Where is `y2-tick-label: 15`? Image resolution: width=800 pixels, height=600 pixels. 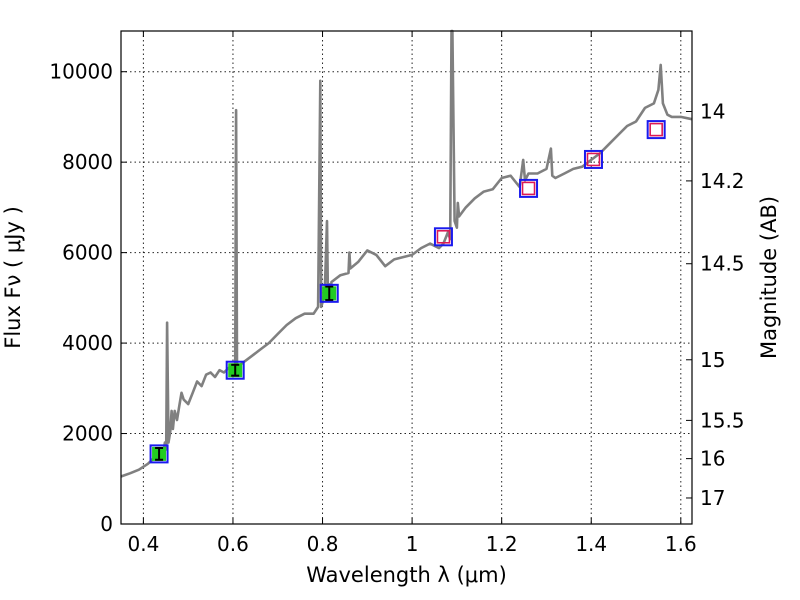 y2-tick-label: 15 is located at coordinates (712, 360).